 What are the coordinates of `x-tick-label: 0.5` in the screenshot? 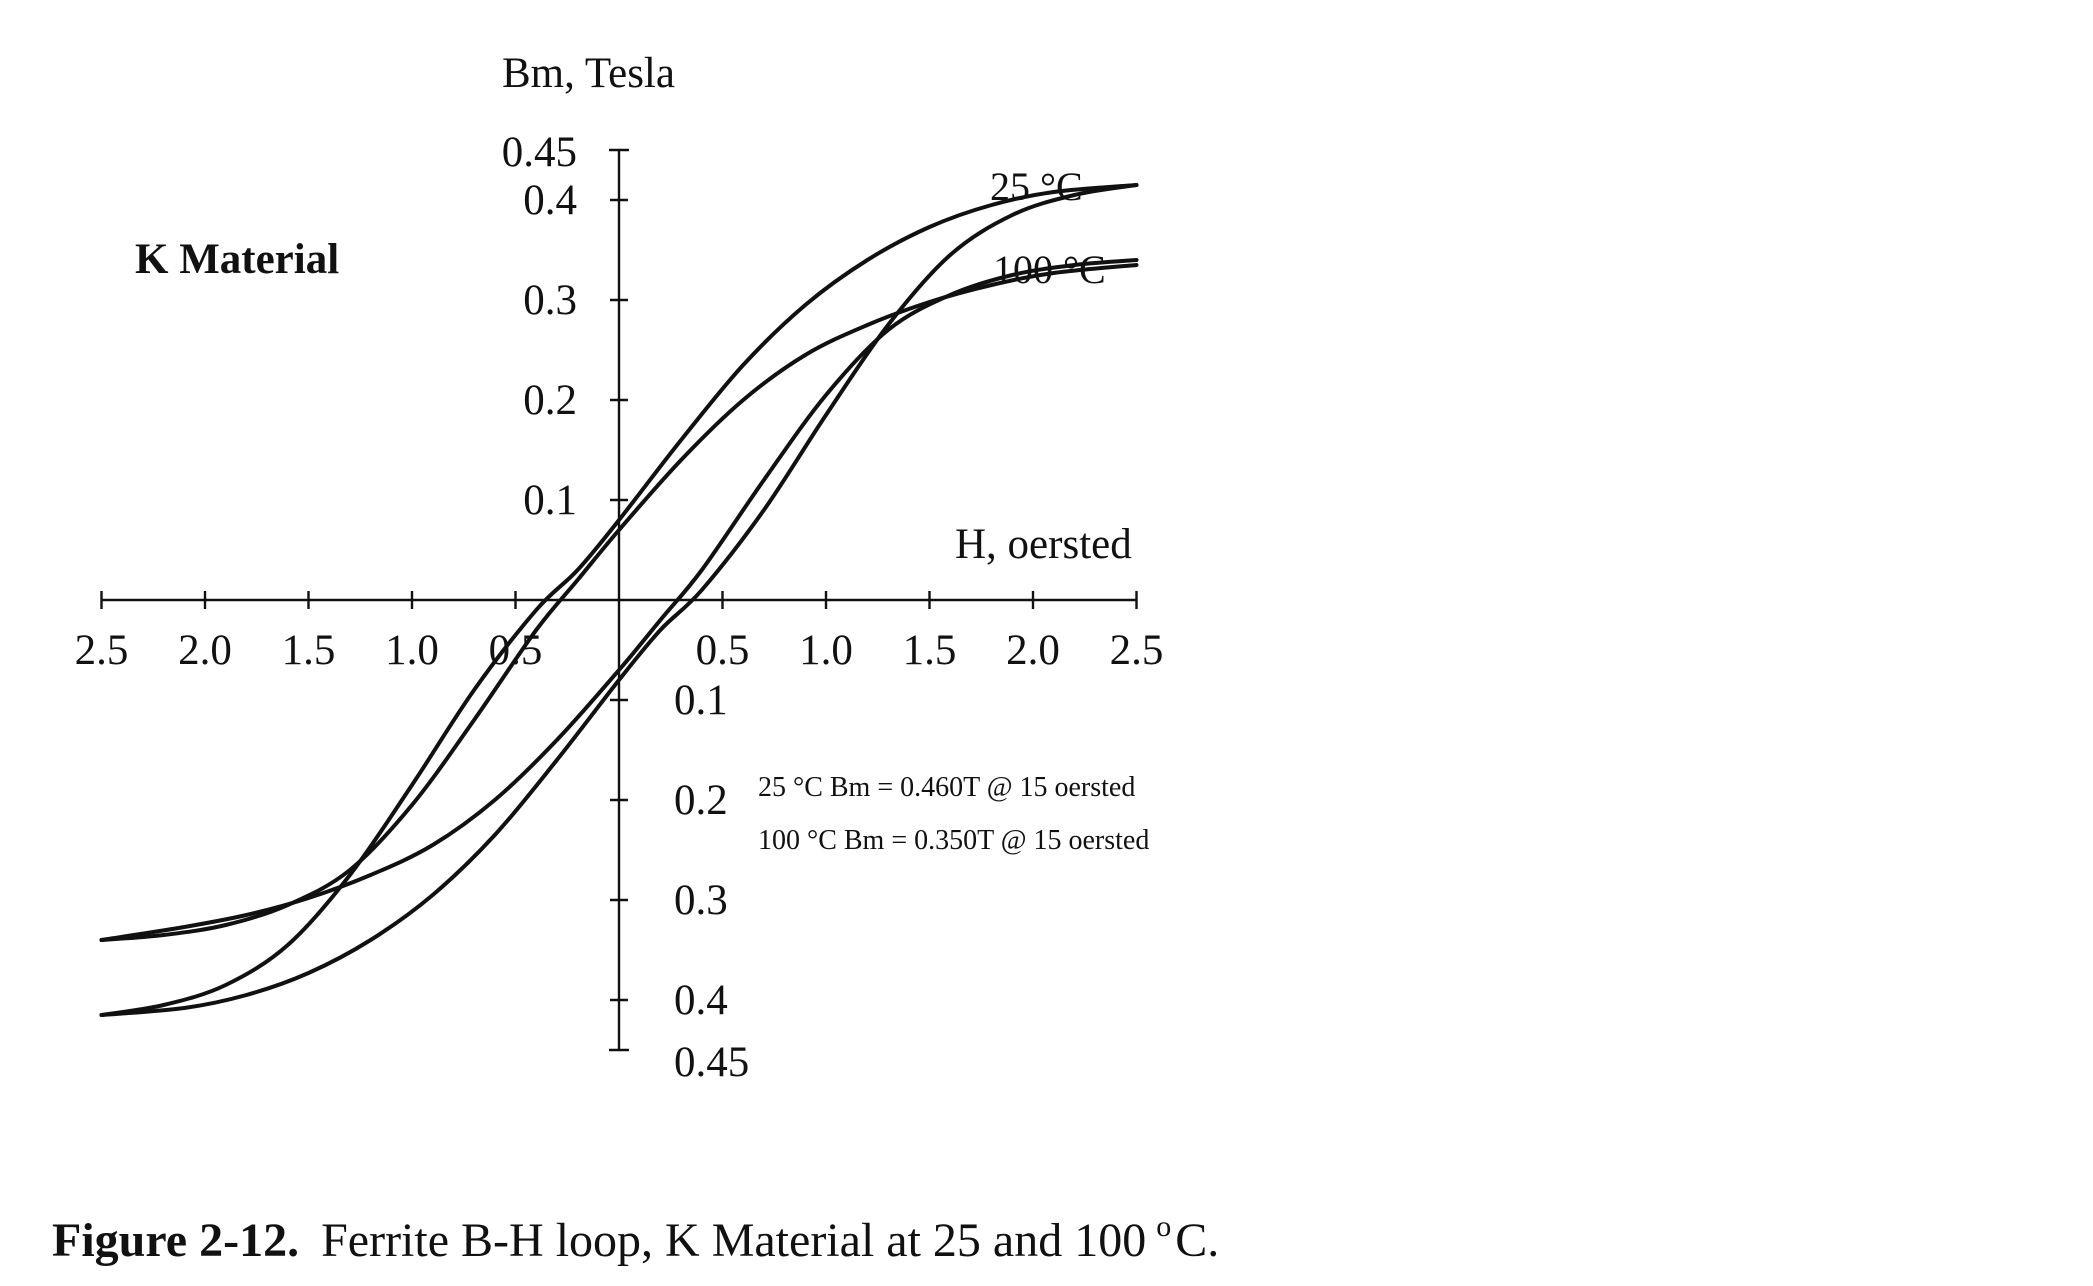 It's located at (723, 650).